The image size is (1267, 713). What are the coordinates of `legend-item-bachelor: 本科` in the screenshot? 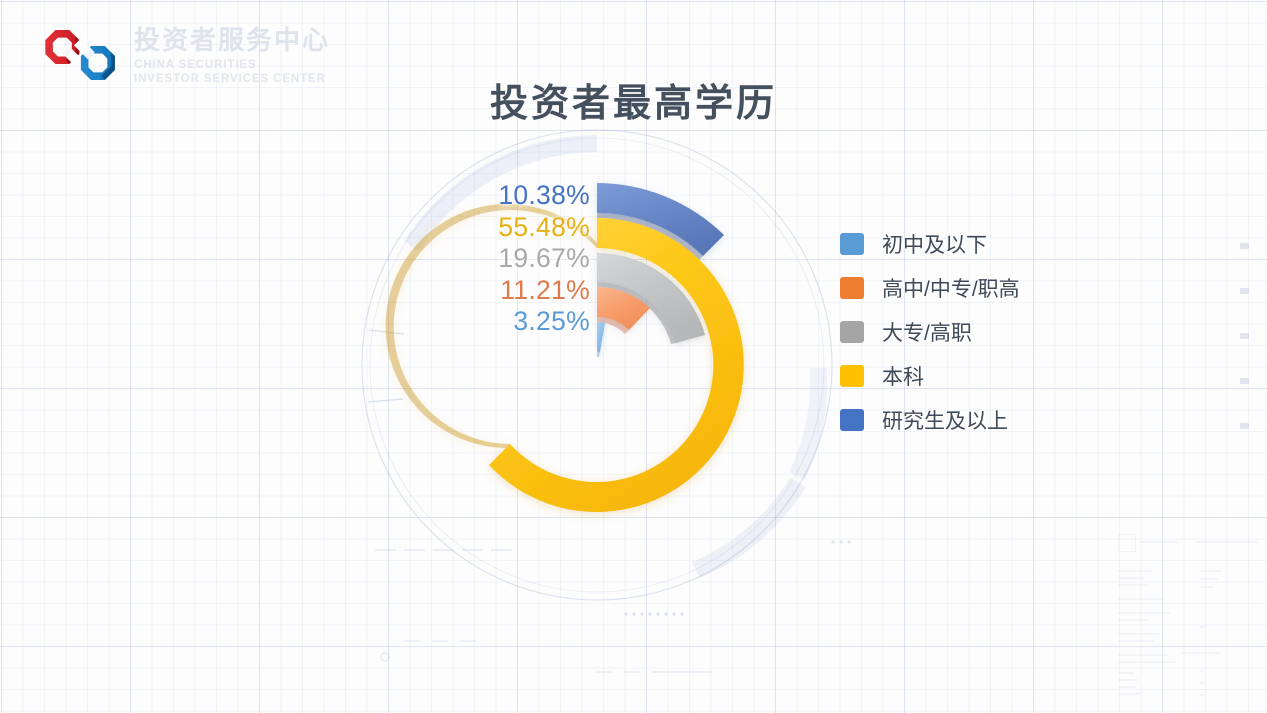 It's located at (924, 376).